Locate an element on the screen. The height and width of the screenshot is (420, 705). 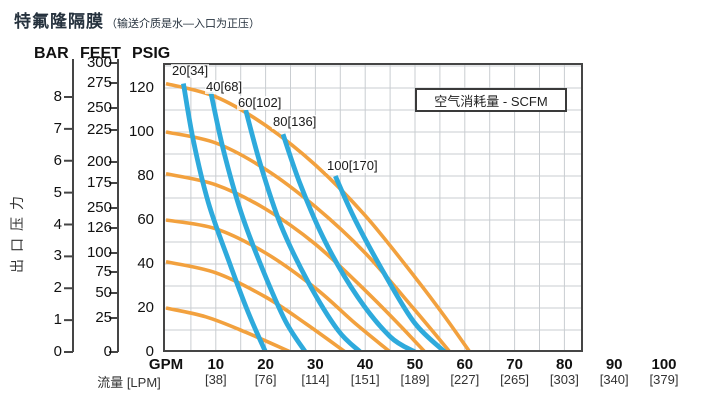
psig-tick-label: 80 is located at coordinates (145, 175).